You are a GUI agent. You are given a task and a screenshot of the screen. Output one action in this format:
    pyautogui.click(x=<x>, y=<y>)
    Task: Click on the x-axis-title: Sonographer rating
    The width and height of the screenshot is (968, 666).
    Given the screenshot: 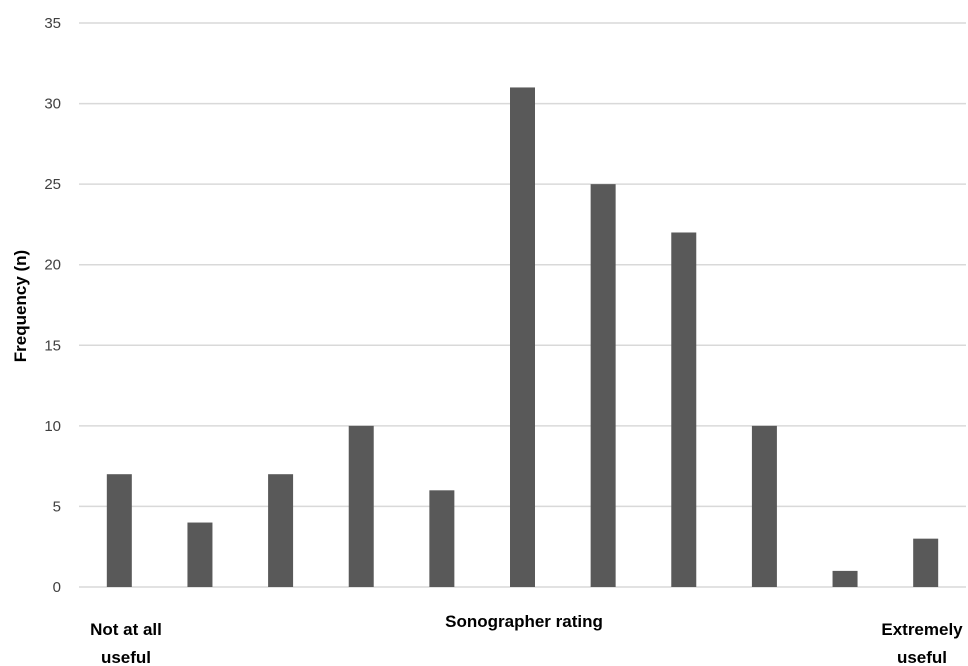 What is the action you would take?
    pyautogui.click(x=524, y=621)
    